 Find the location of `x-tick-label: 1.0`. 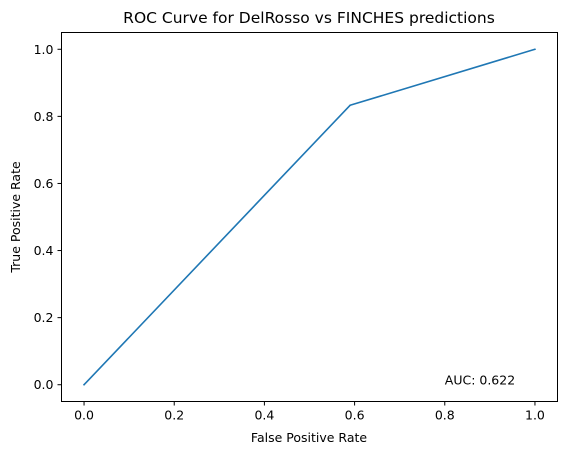

x-tick-label: 1.0 is located at coordinates (535, 415).